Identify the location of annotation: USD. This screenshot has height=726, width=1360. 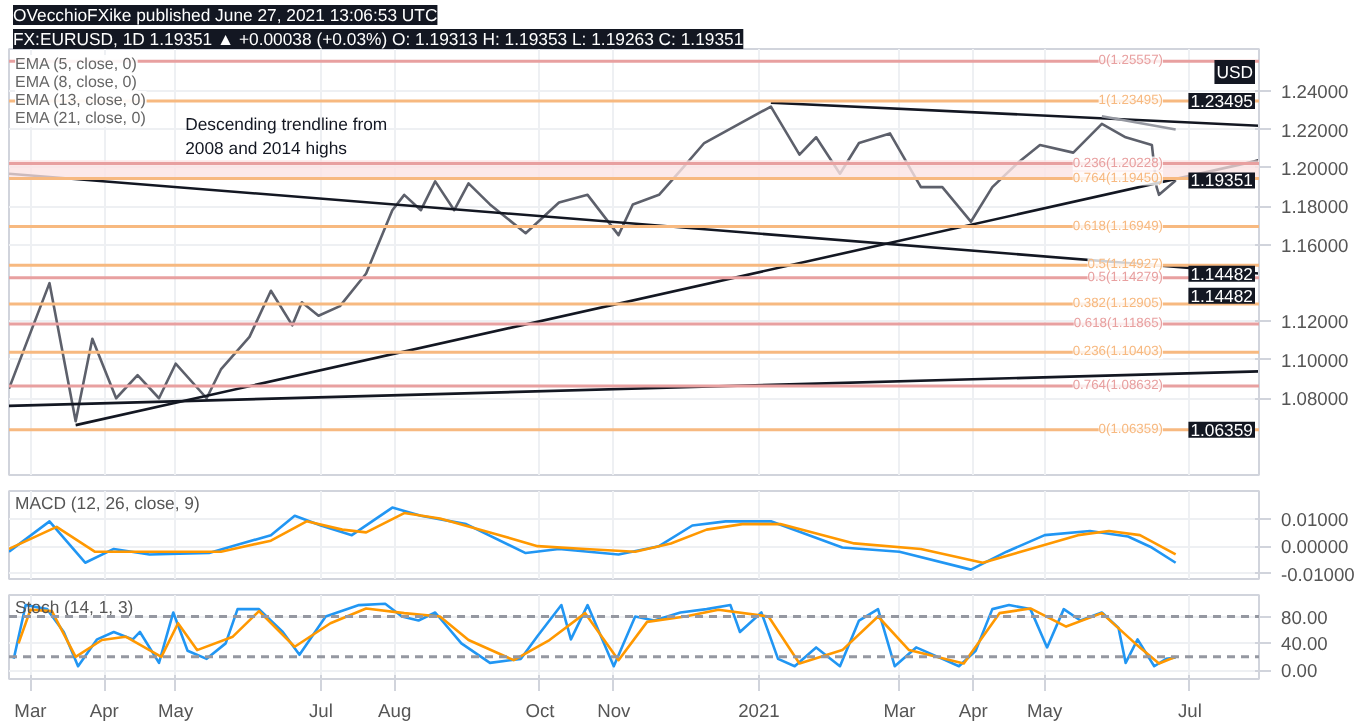
(1235, 72).